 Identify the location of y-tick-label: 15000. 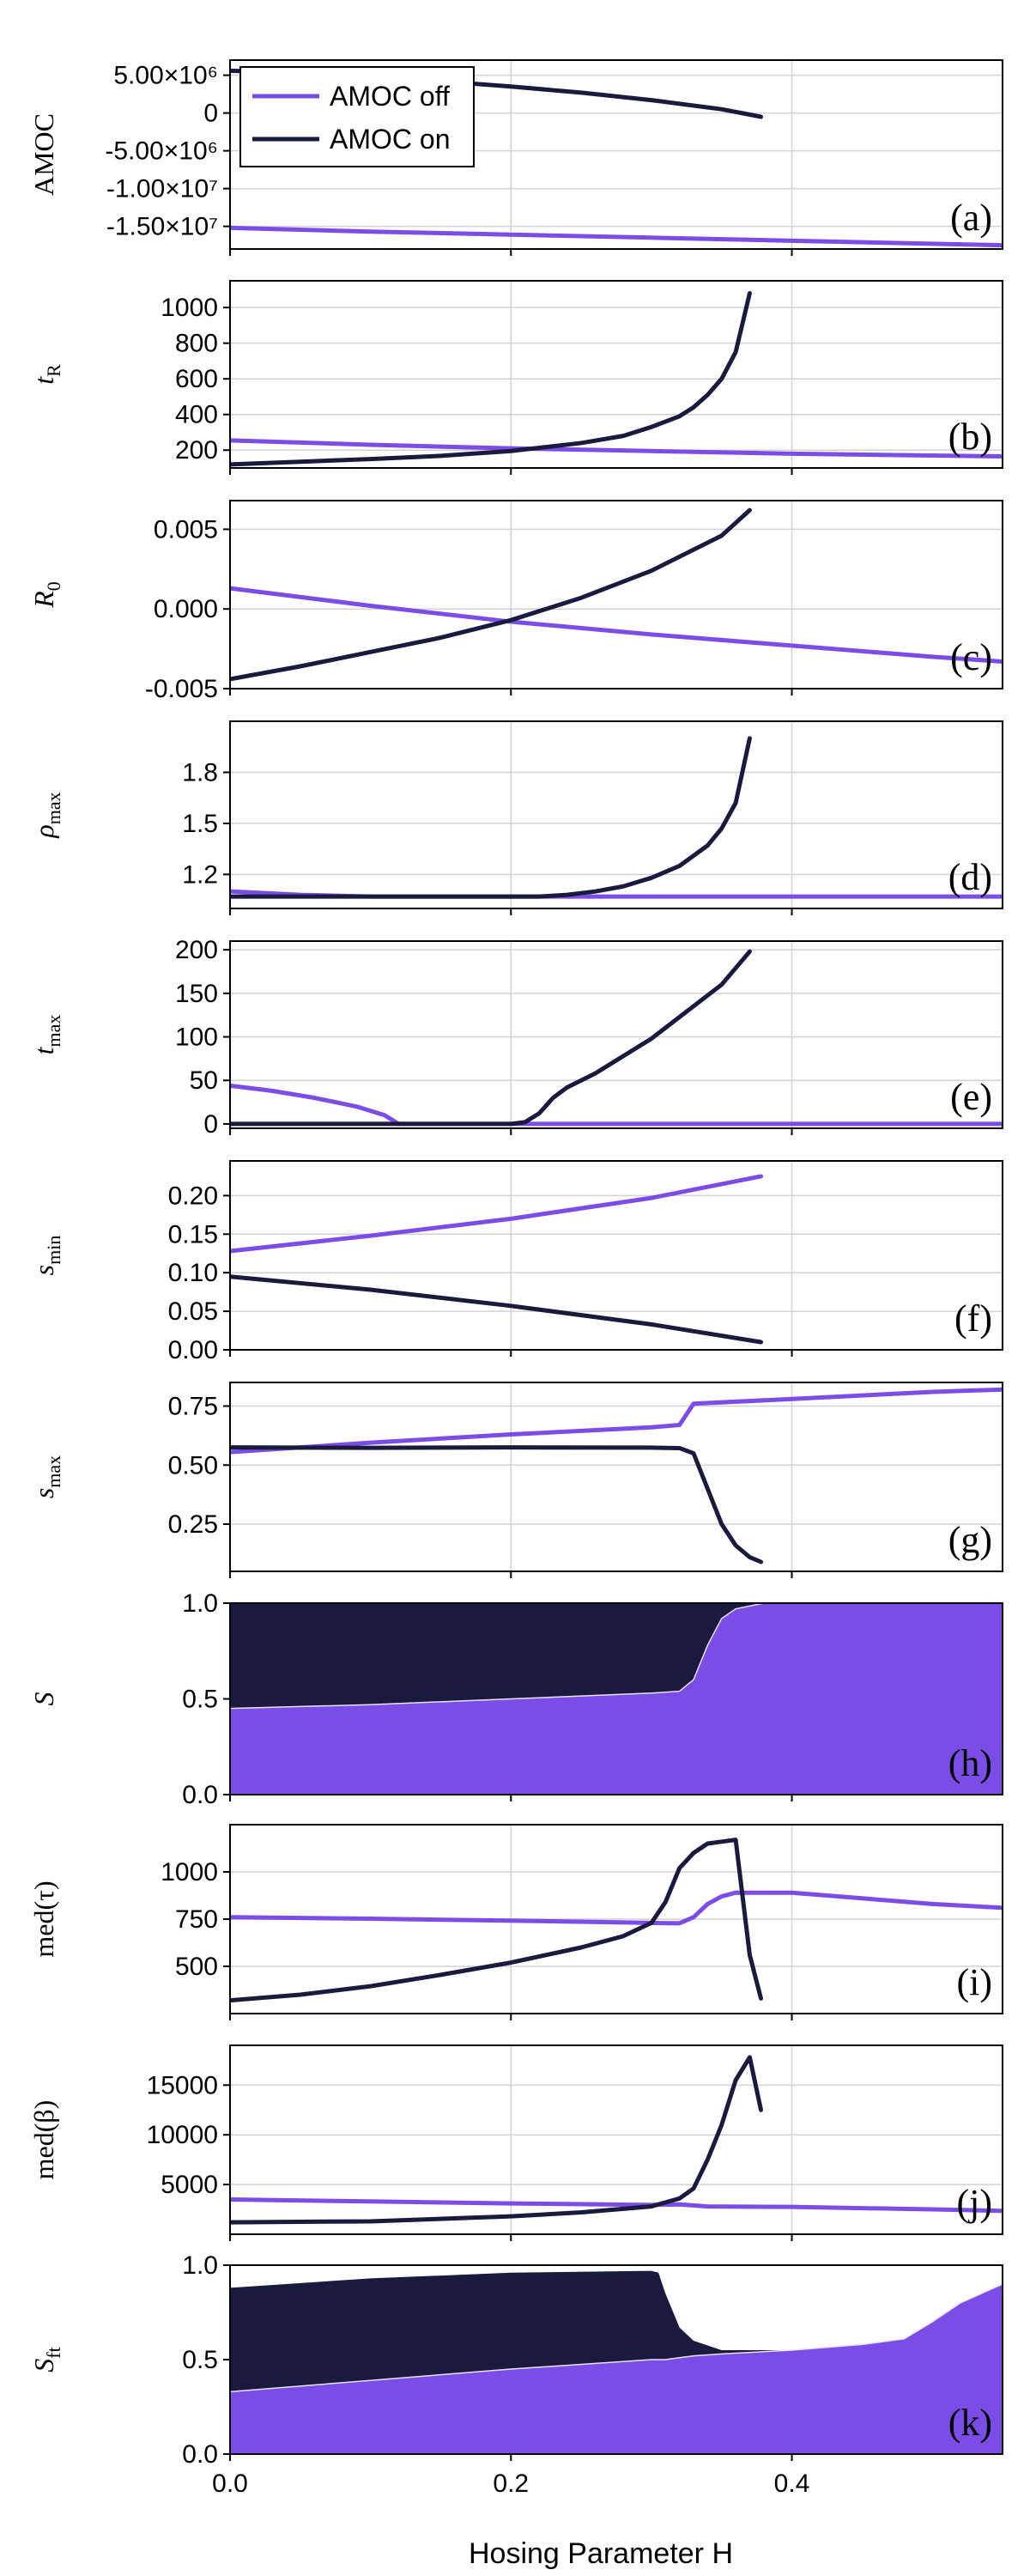
(182, 2085).